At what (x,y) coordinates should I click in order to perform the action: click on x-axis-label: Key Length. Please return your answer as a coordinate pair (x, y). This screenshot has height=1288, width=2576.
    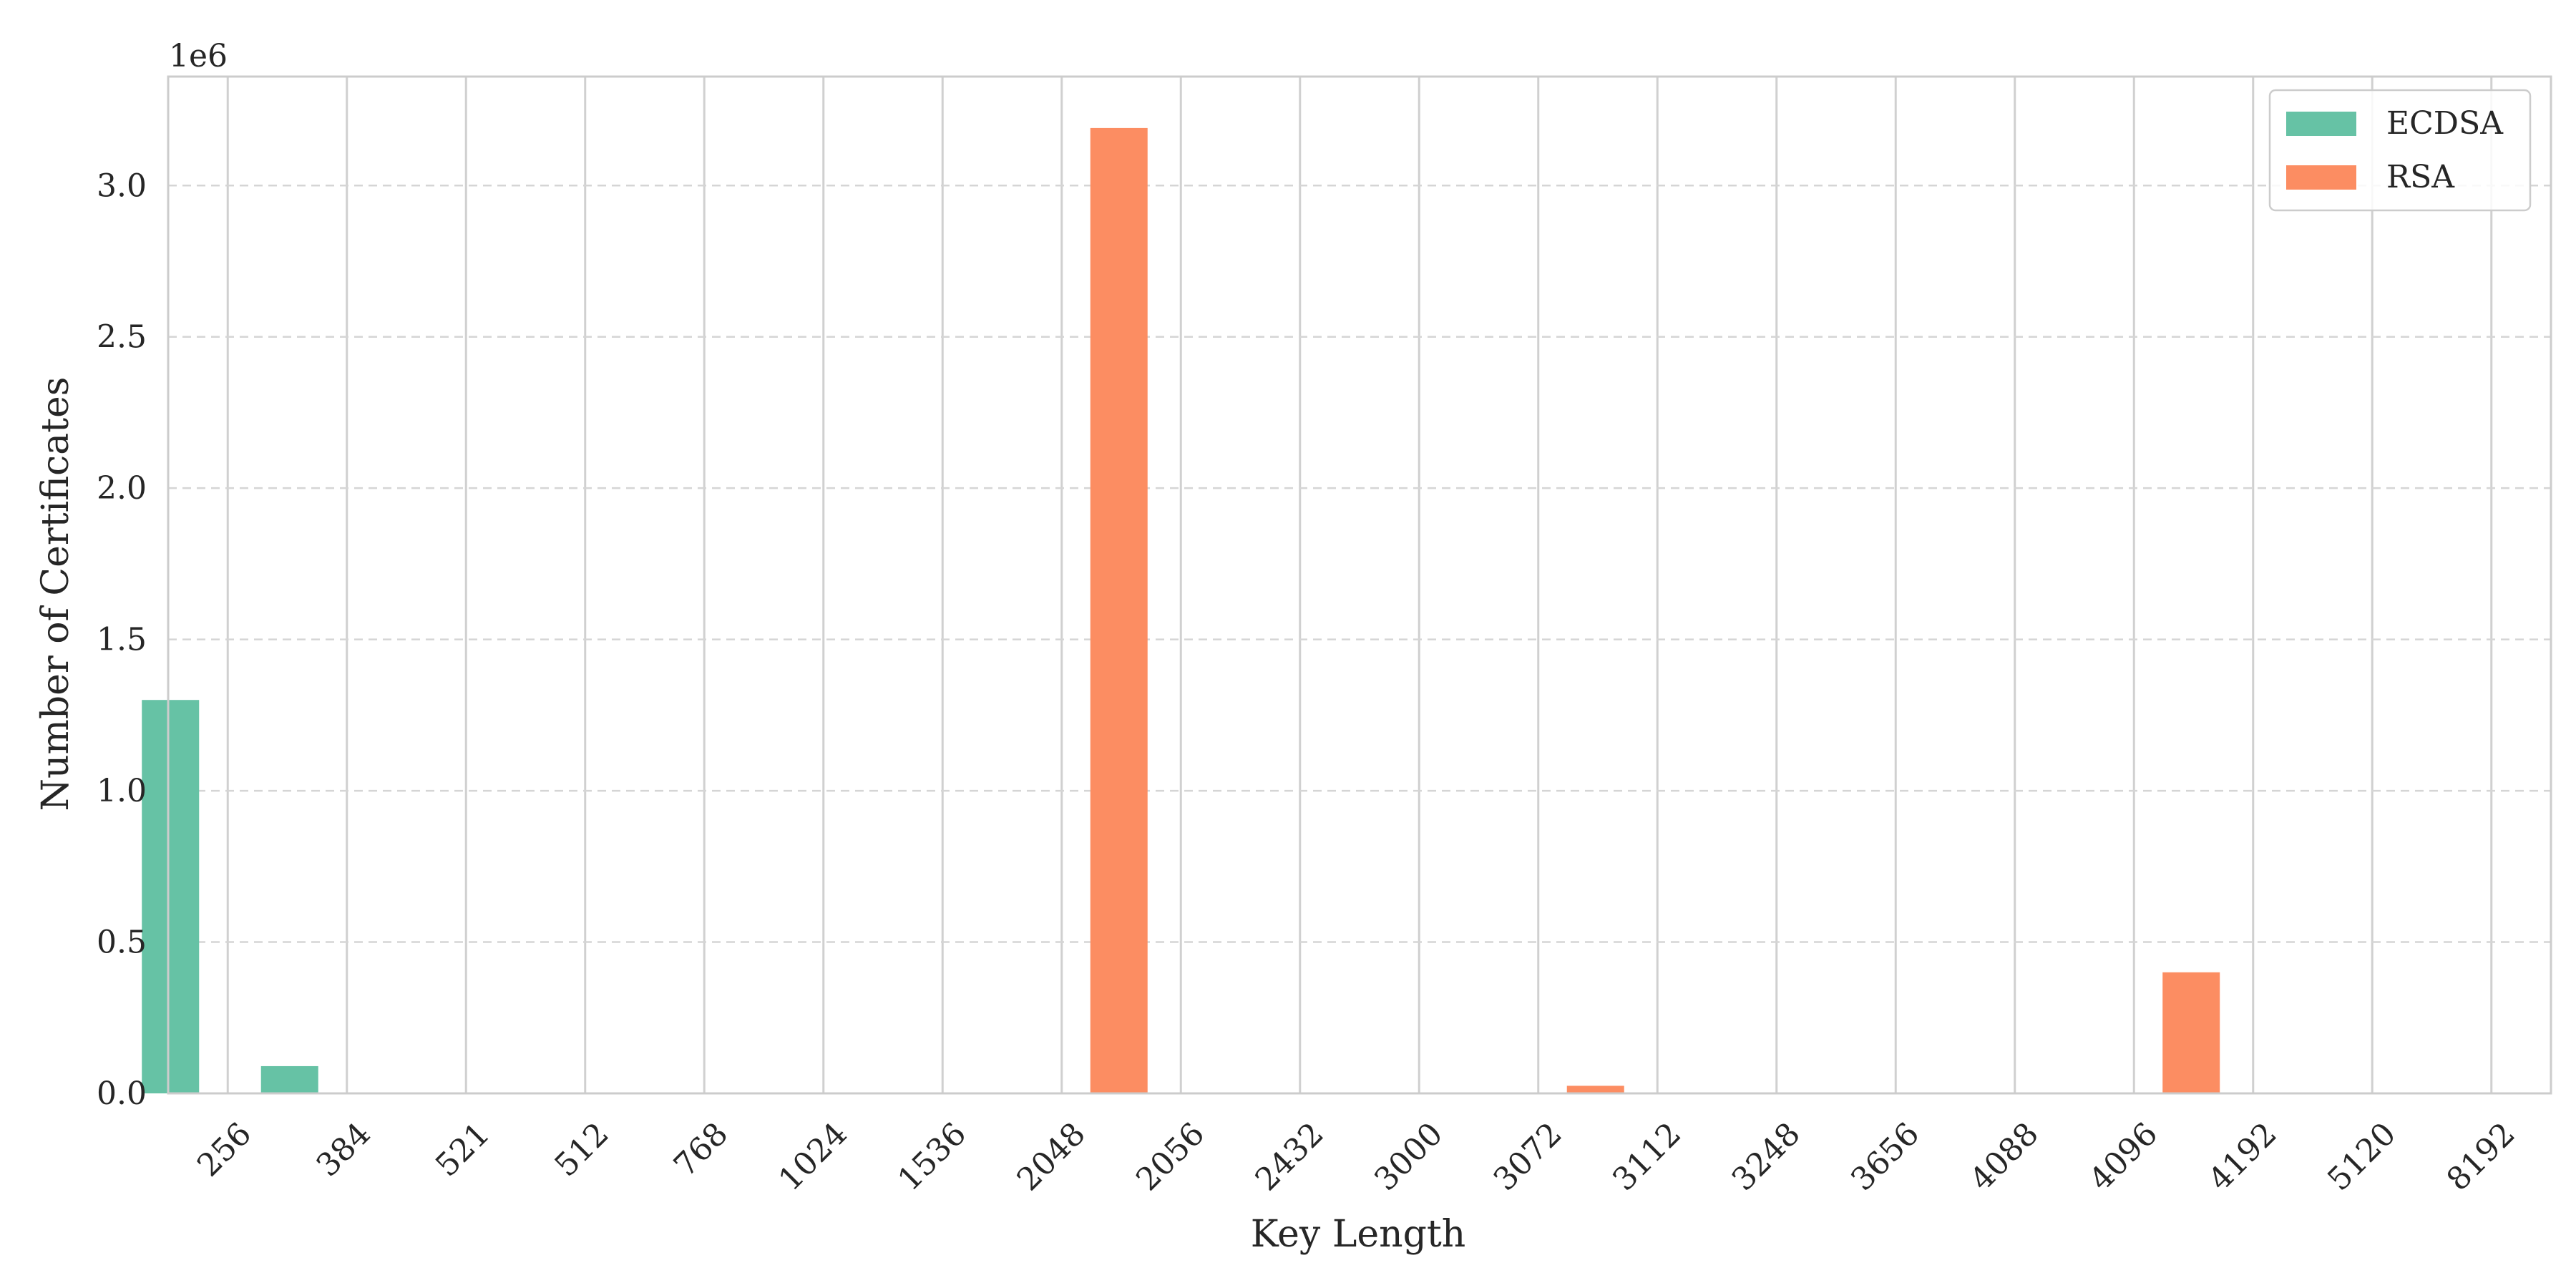
    Looking at the image, I should click on (1358, 1234).